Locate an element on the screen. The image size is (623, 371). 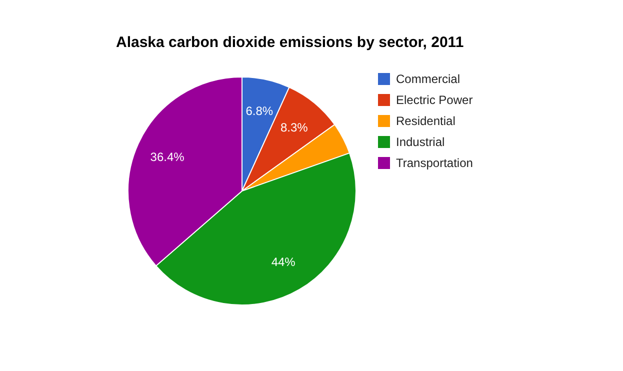
legend-label: Commercial is located at coordinates (428, 79).